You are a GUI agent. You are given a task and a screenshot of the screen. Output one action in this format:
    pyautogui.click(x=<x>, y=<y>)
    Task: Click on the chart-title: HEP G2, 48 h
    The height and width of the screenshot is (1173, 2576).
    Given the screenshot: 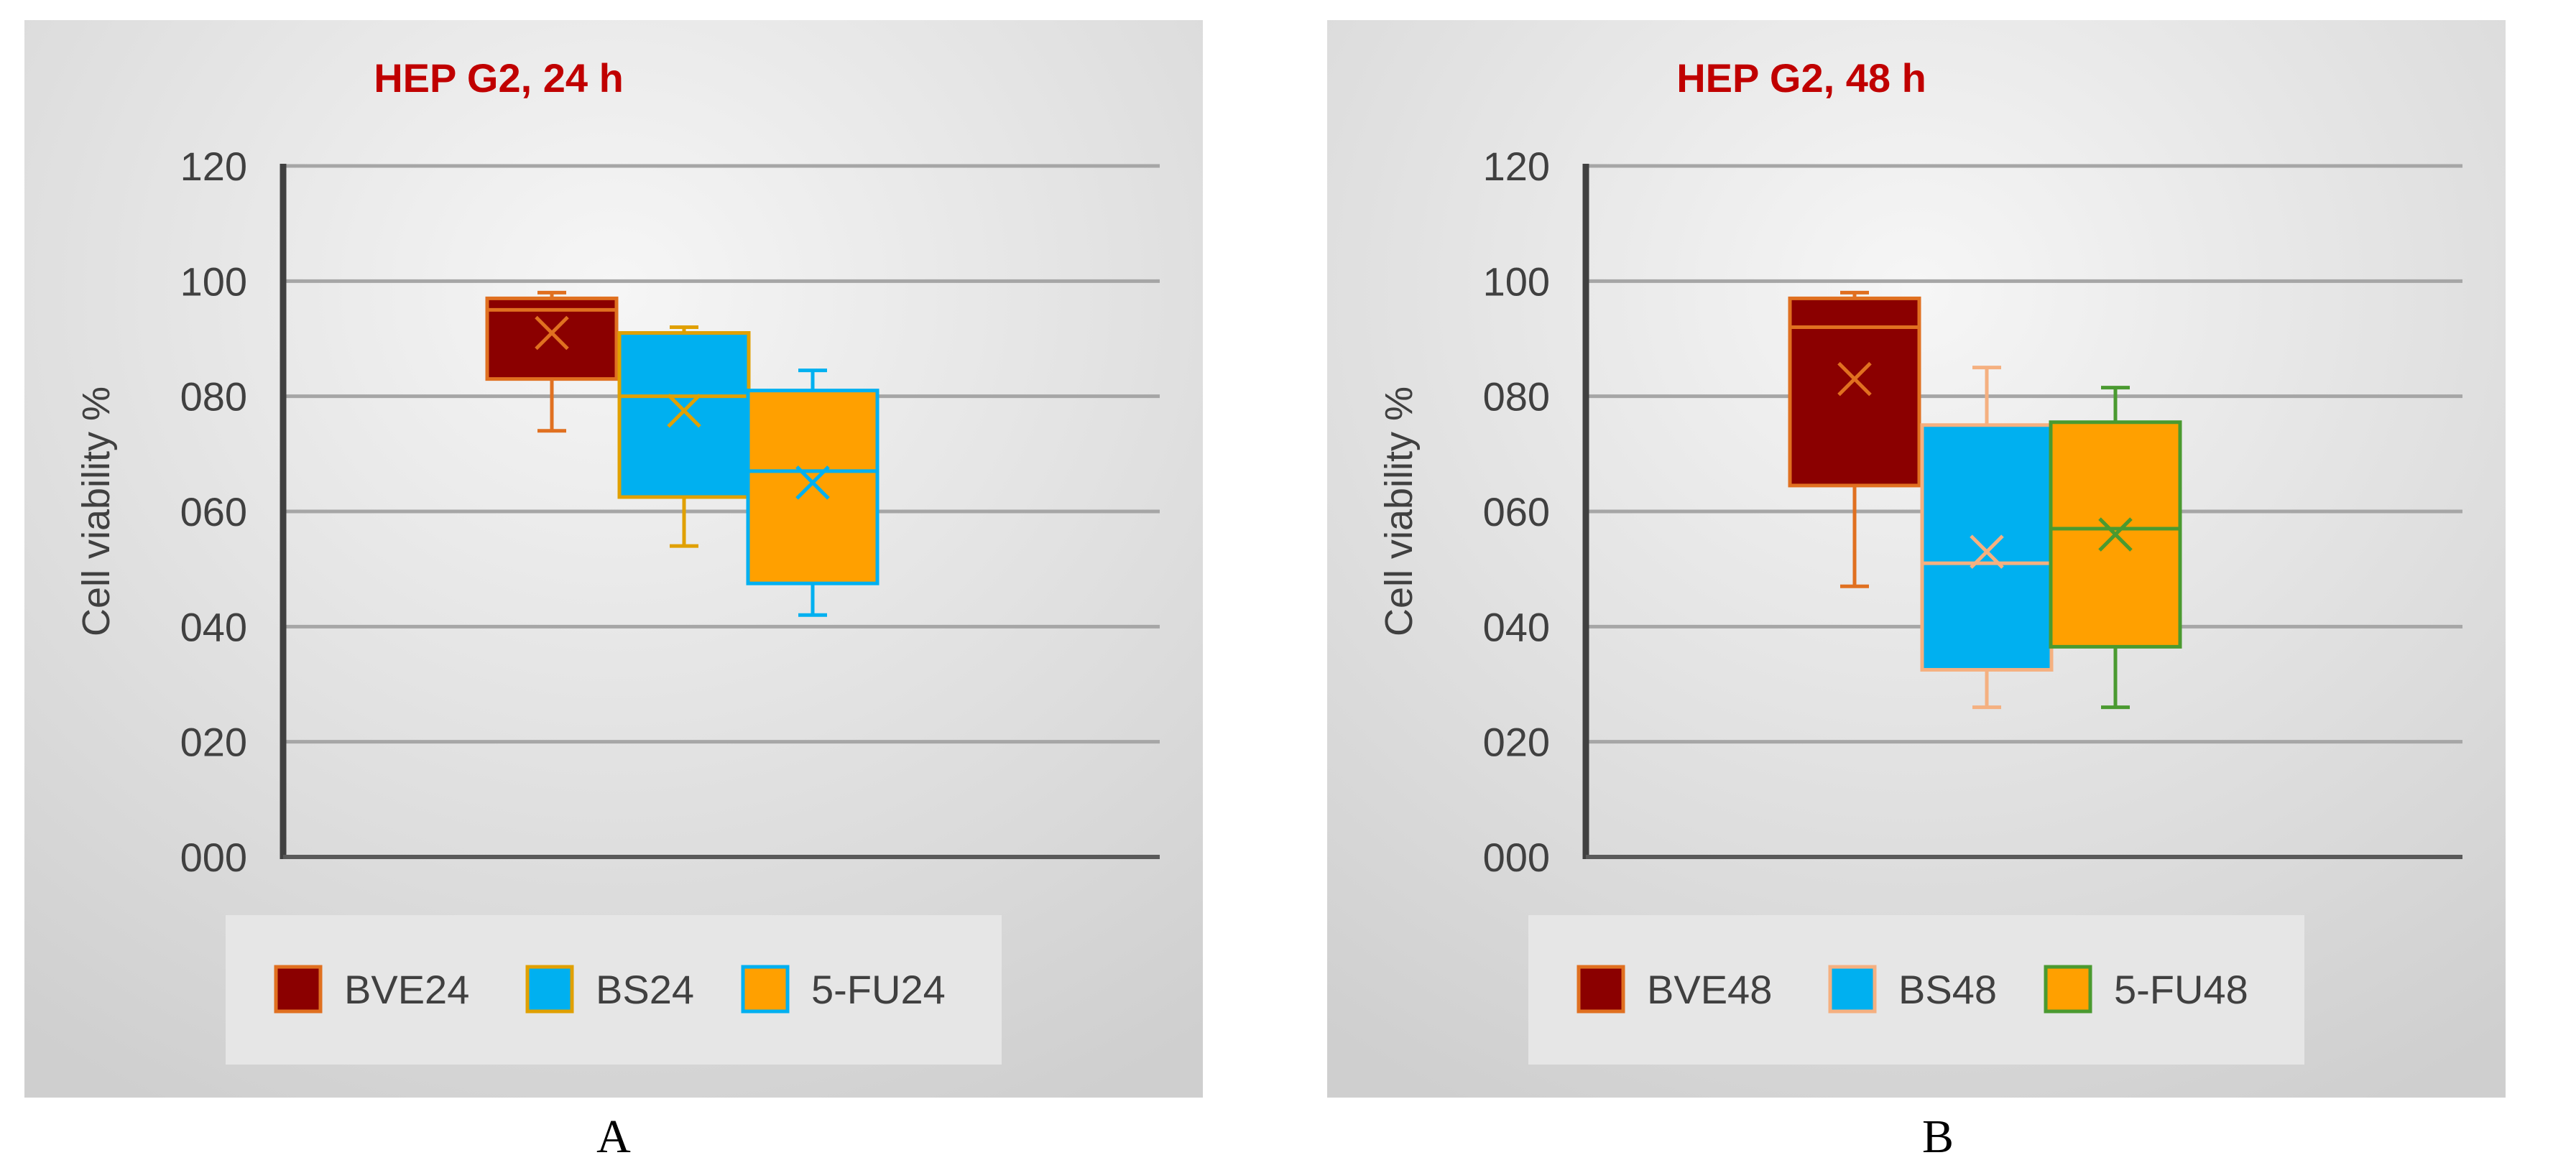 What is the action you would take?
    pyautogui.click(x=1801, y=78)
    